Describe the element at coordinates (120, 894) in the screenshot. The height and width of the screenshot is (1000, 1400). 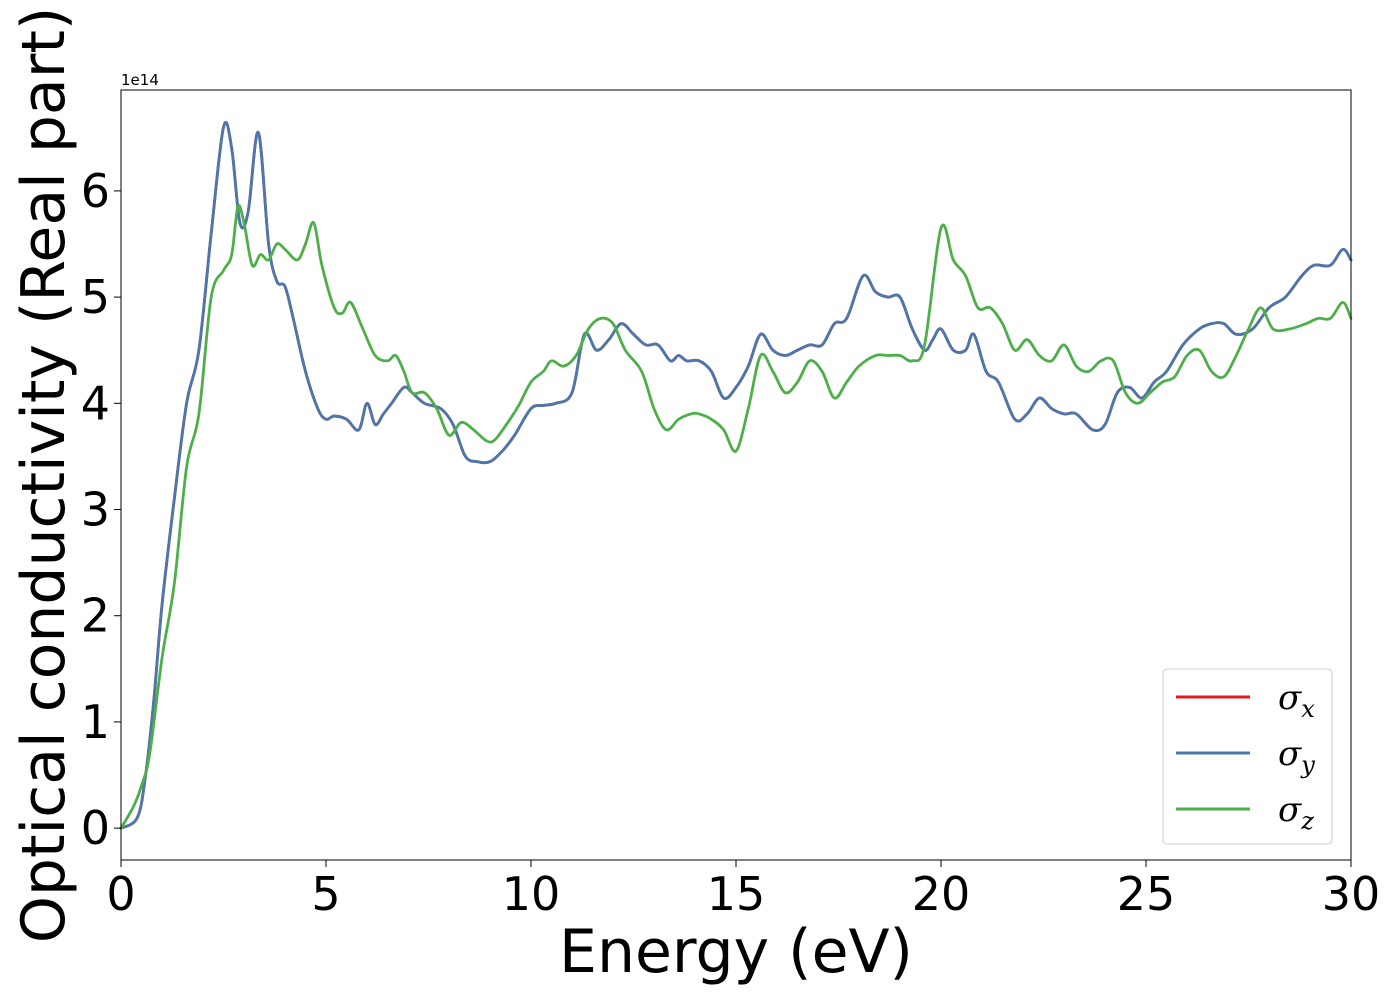
I see `x-tick-label: 0` at that location.